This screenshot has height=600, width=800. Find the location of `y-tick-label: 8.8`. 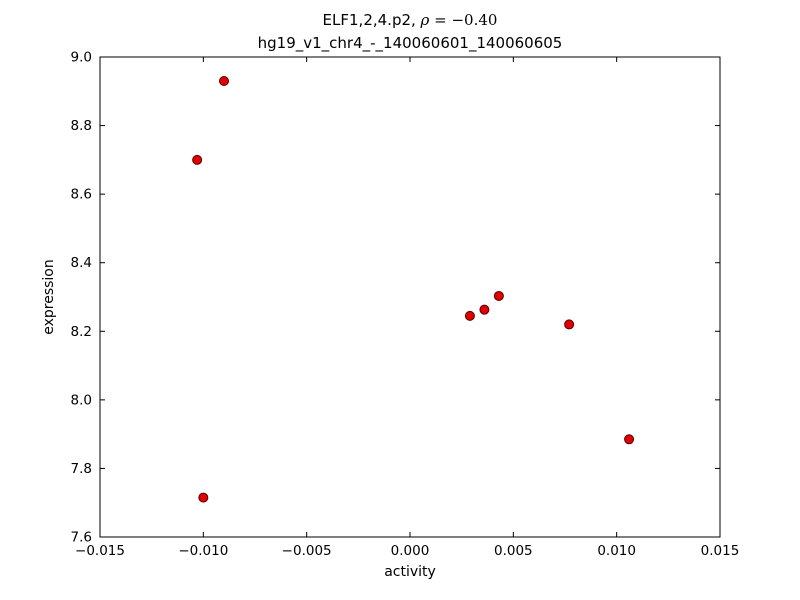

y-tick-label: 8.8 is located at coordinates (81, 126).